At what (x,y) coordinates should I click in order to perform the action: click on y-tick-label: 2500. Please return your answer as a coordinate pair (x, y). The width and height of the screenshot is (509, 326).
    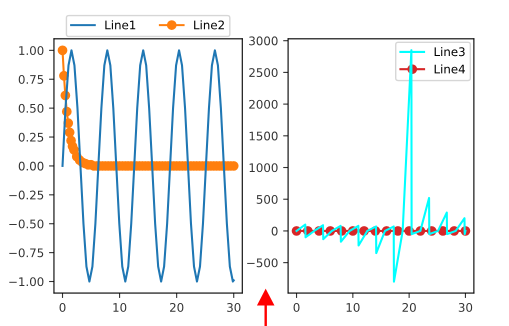
    Looking at the image, I should click on (263, 73).